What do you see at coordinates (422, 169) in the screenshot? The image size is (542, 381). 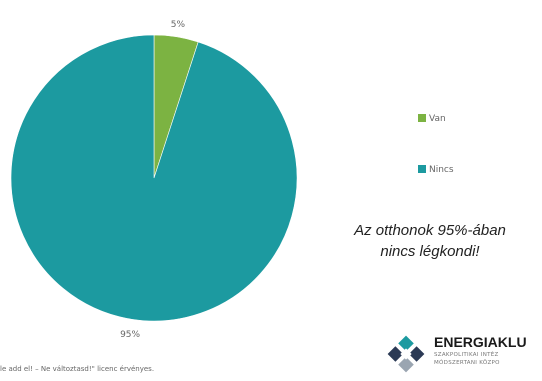 I see `legend-swatch-nincs` at bounding box center [422, 169].